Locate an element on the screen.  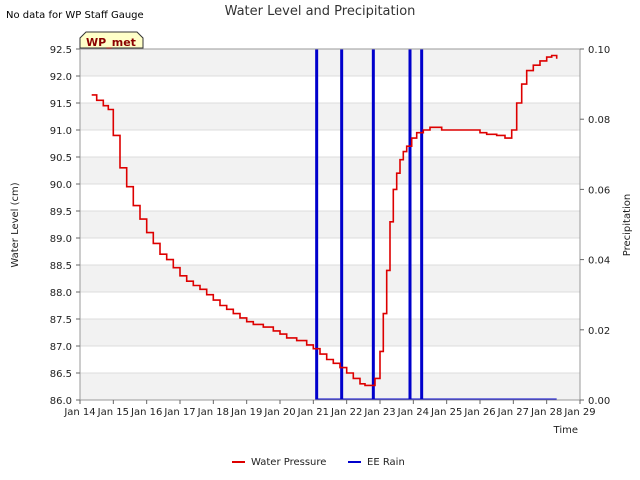
badge-label: WP_met is located at coordinates (111, 42).